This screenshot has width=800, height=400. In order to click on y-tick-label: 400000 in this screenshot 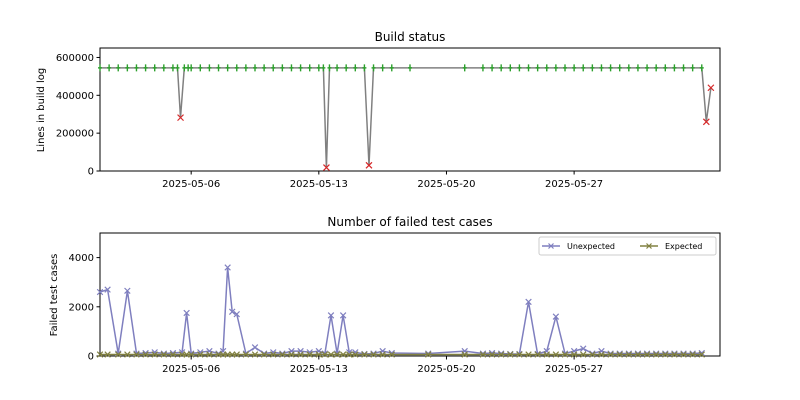, I will do `click(75, 96)`.